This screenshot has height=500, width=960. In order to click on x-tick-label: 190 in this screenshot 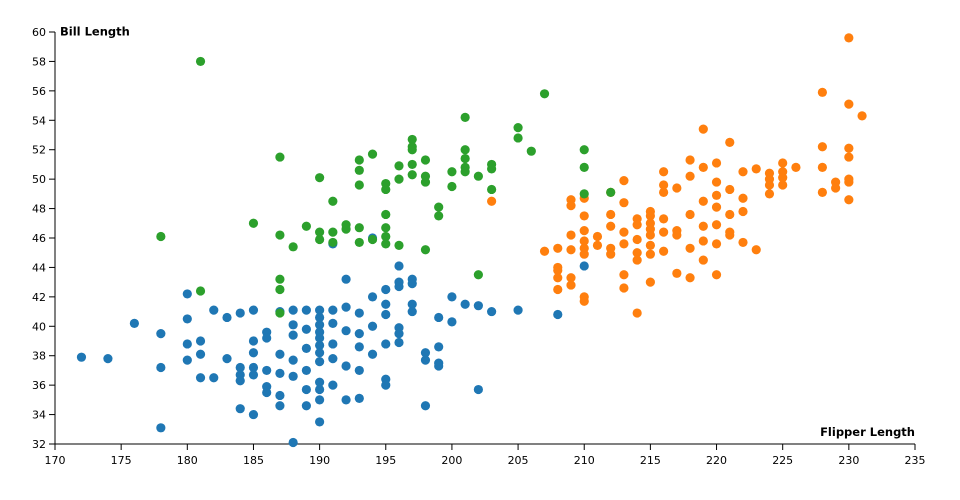, I will do `click(319, 460)`.